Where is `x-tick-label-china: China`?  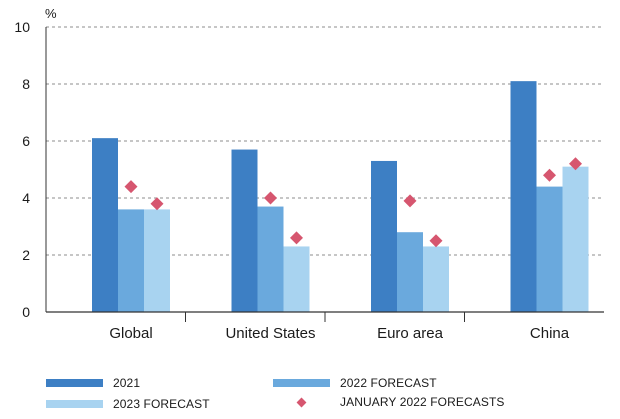
x-tick-label-china: China is located at coordinates (550, 333).